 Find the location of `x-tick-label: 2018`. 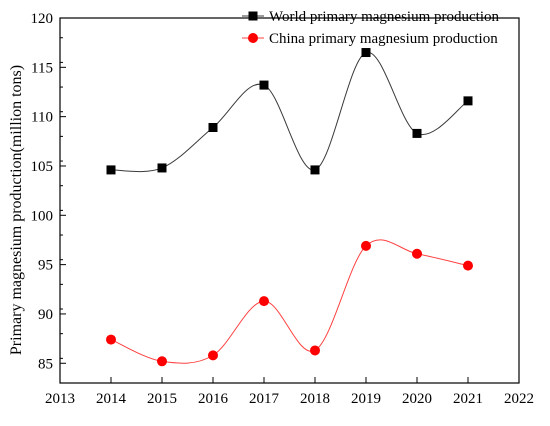

x-tick-label: 2018 is located at coordinates (315, 399).